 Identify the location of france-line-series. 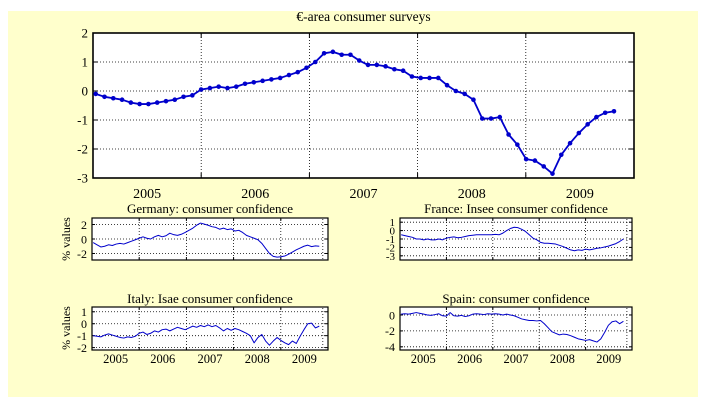
(512, 239).